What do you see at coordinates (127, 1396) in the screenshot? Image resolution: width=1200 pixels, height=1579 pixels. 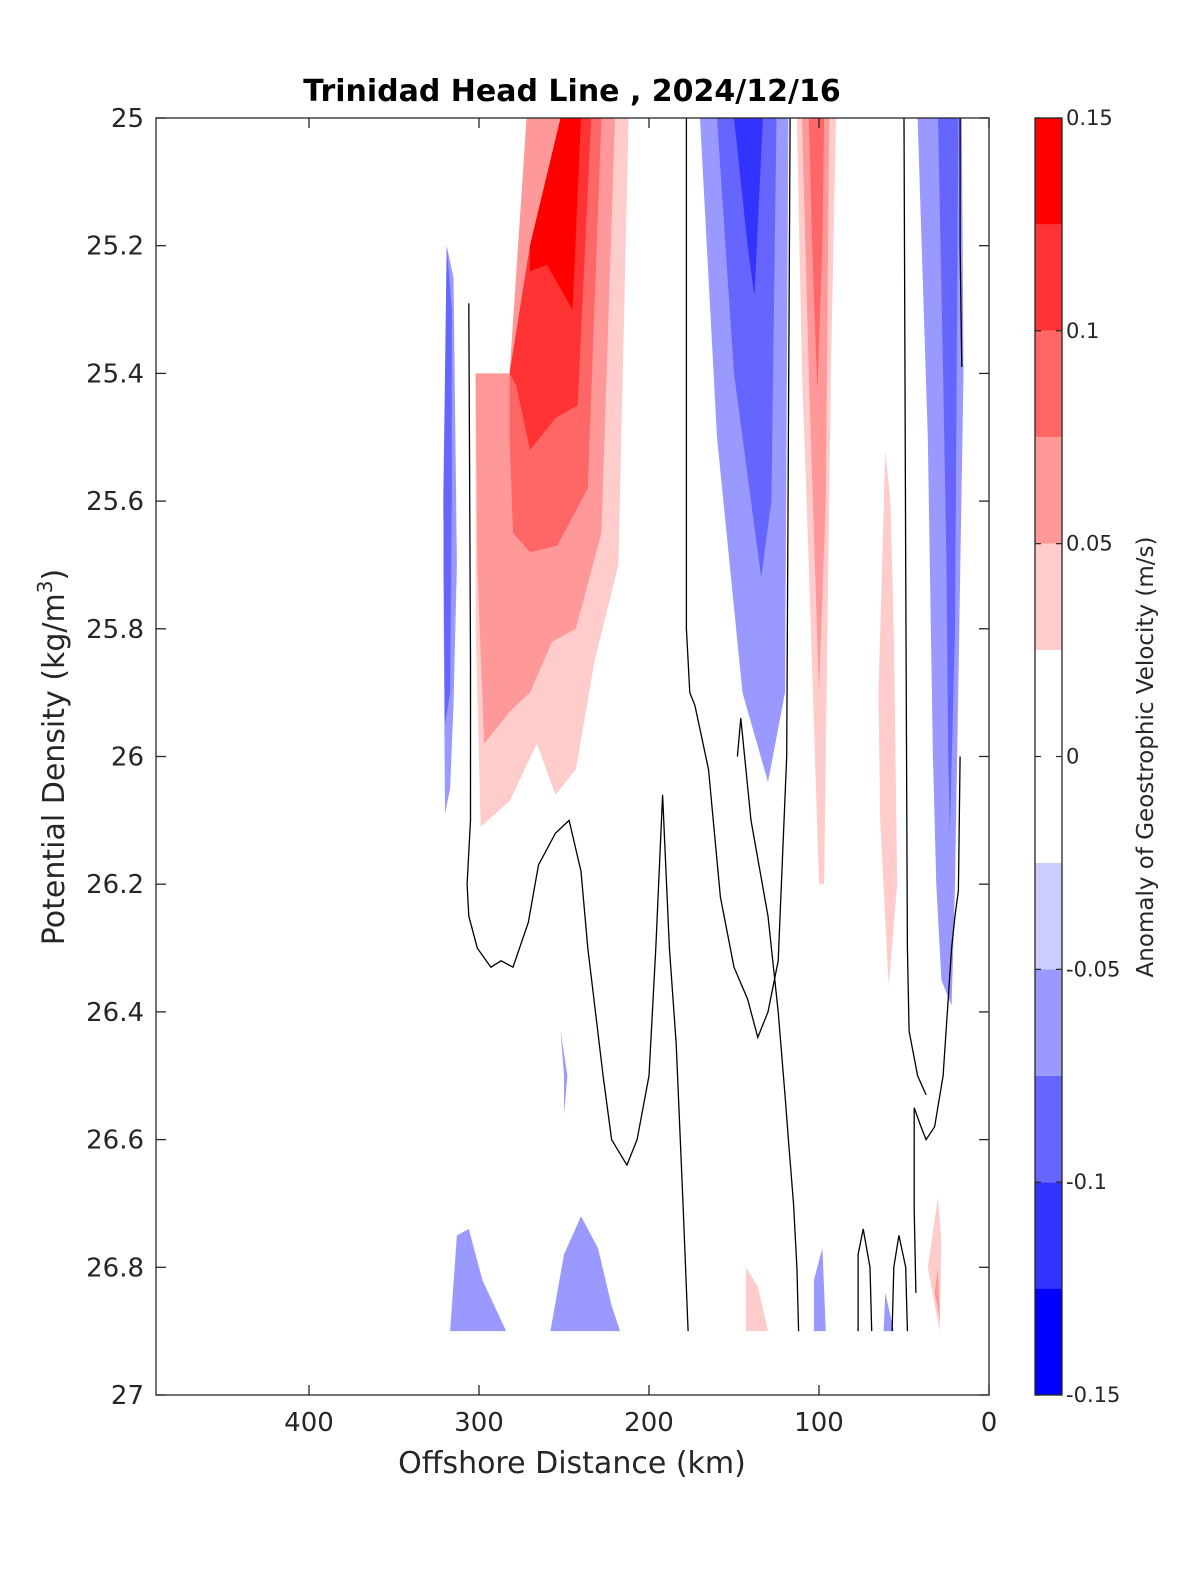 I see `y-tick-label: 27` at bounding box center [127, 1396].